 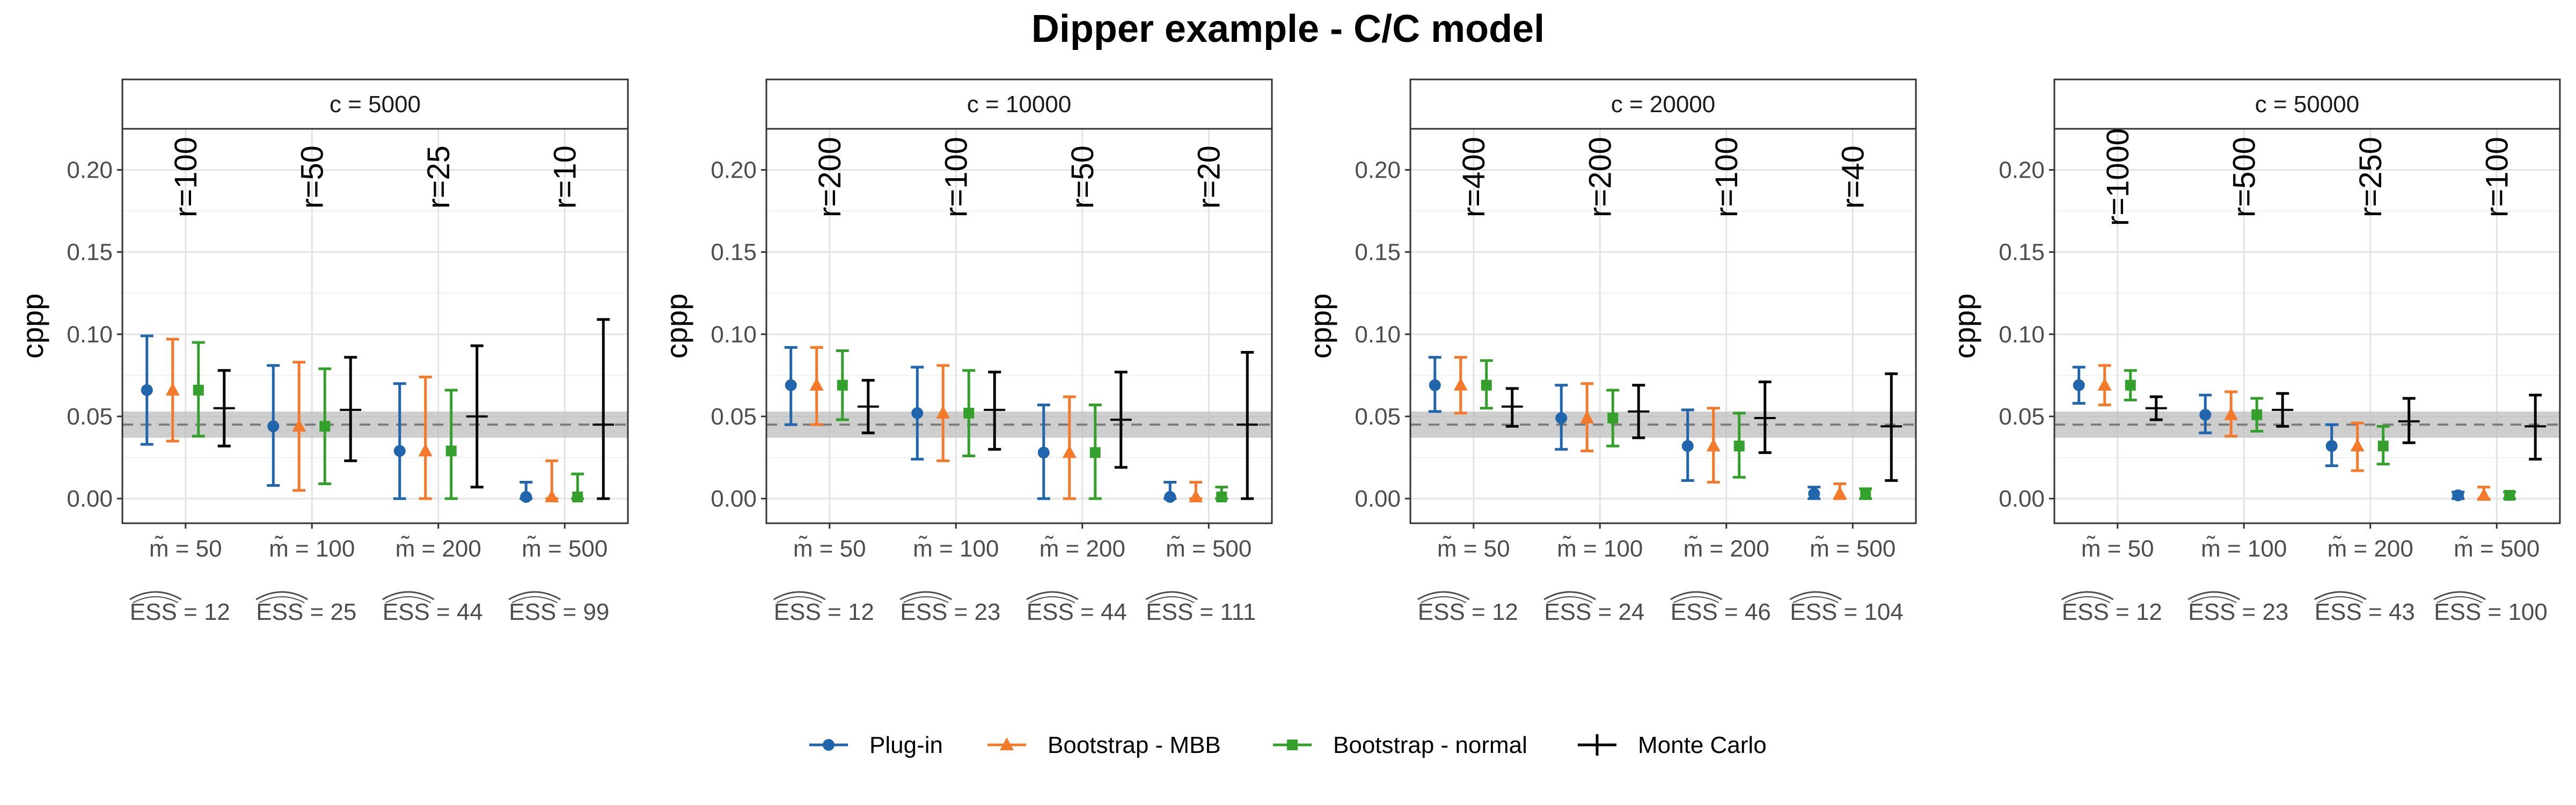 What do you see at coordinates (1594, 612) in the screenshot?
I see `ess-label: ESS = 24` at bounding box center [1594, 612].